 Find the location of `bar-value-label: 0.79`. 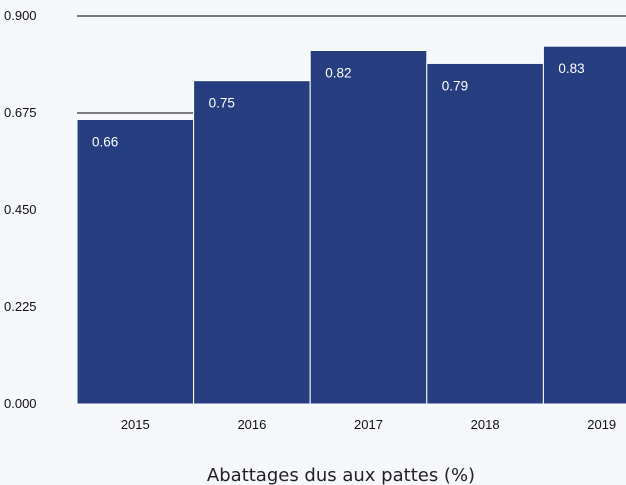

bar-value-label: 0.79 is located at coordinates (455, 85).